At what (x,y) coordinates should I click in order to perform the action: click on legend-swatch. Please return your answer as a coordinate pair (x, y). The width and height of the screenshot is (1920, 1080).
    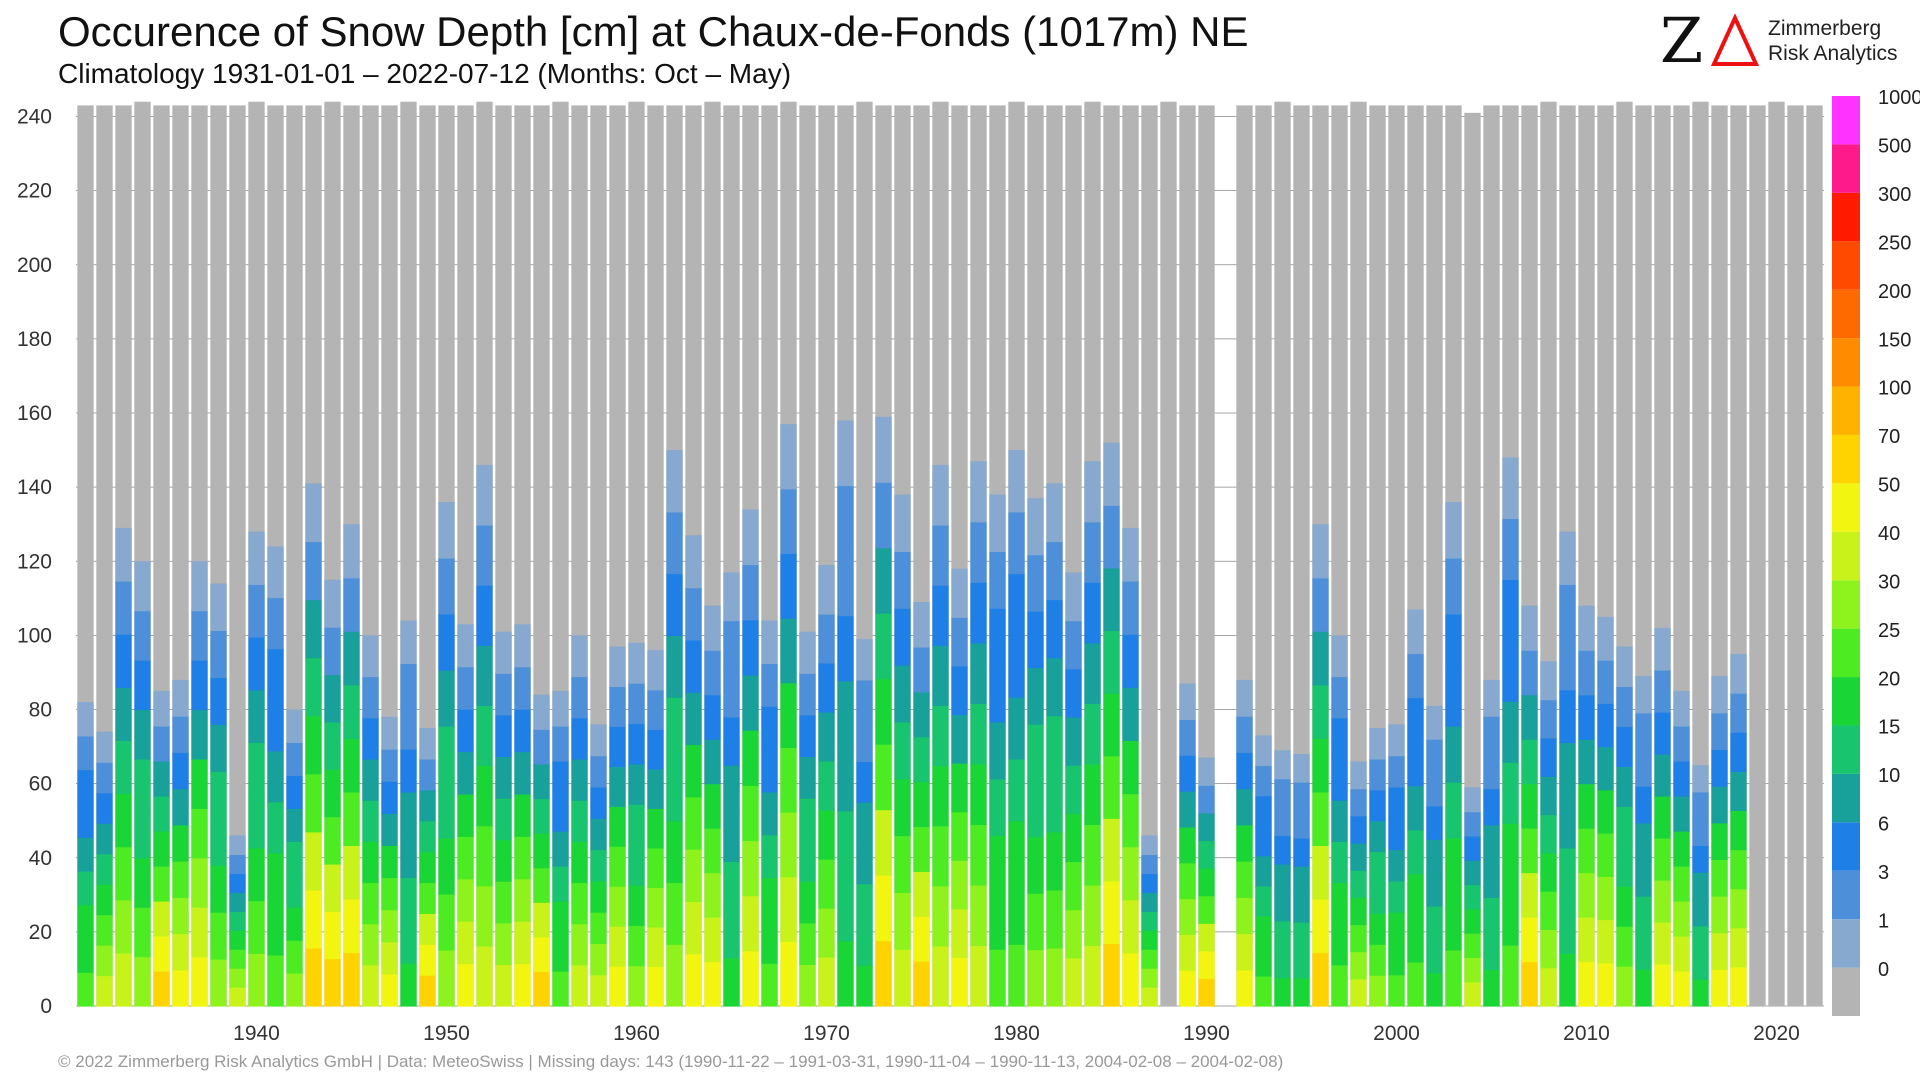
    Looking at the image, I should click on (1846, 798).